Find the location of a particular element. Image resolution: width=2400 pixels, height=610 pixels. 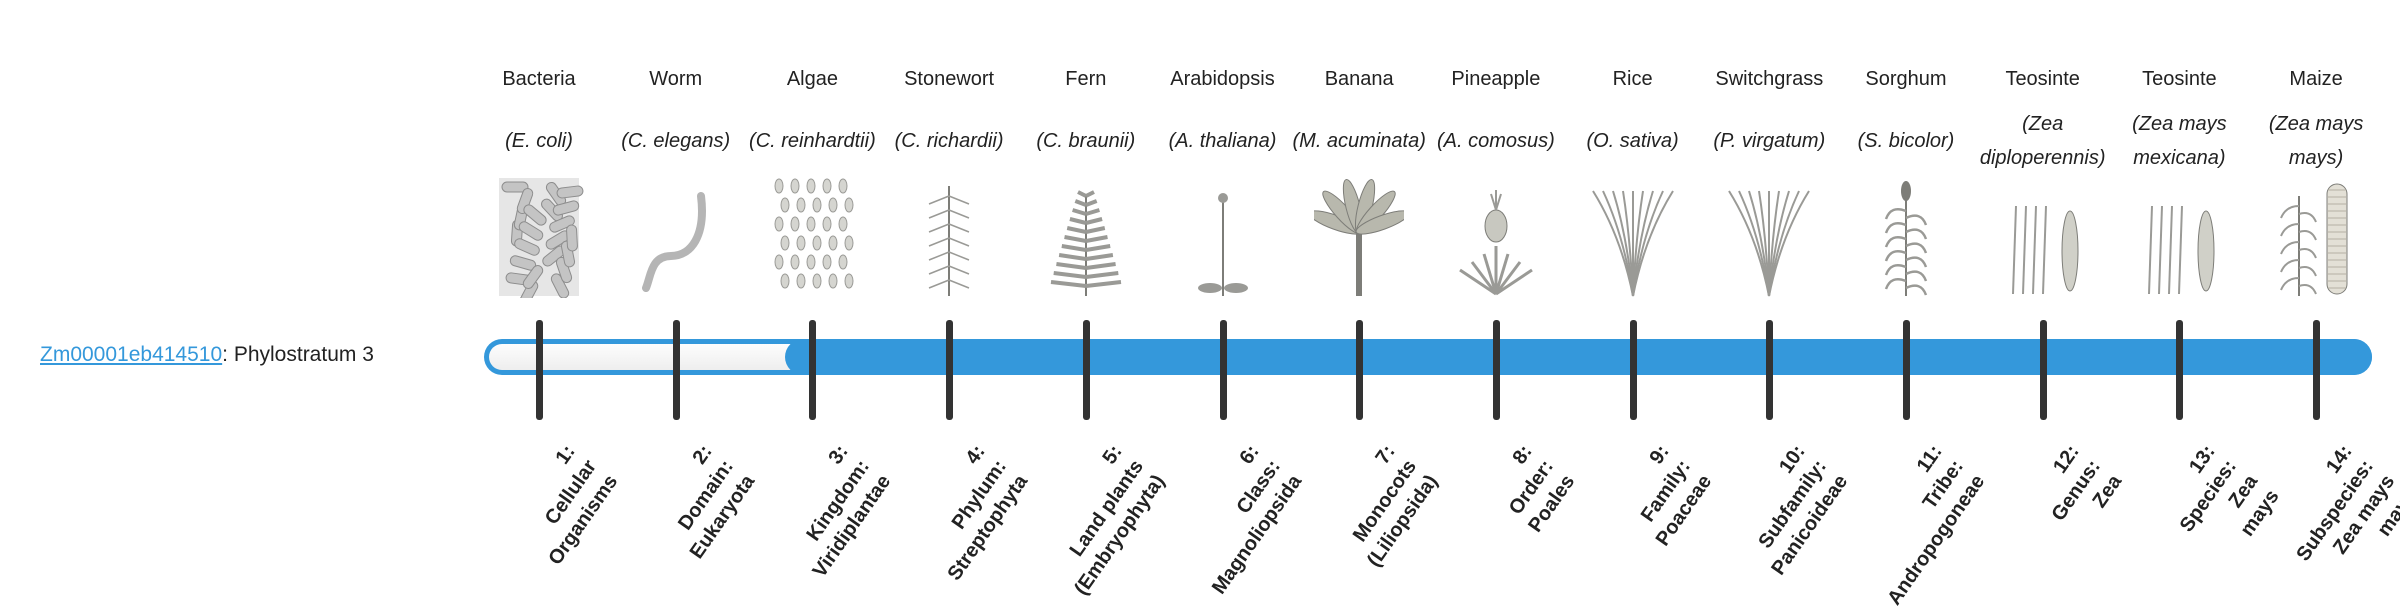

scientific-name-text: (A. thaliana) is located at coordinates (1222, 141).